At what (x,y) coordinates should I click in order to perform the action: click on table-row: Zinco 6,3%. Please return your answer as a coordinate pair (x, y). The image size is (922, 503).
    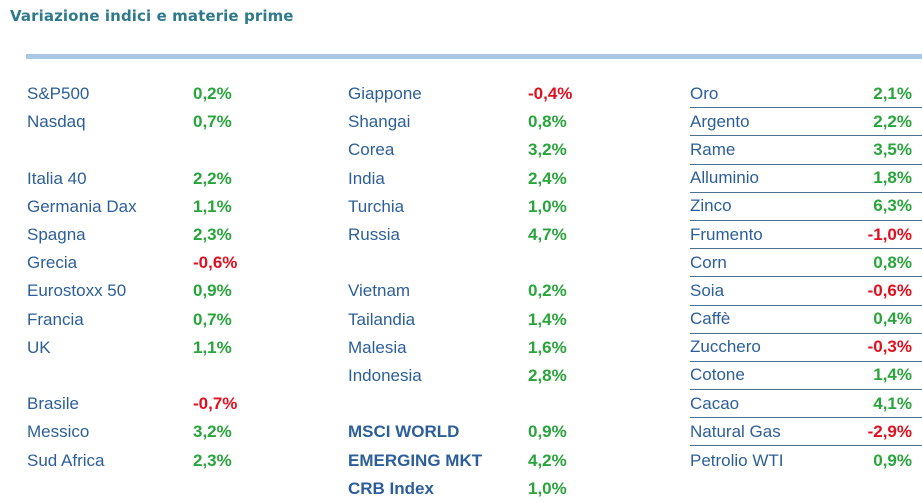
    Looking at the image, I should click on (806, 207).